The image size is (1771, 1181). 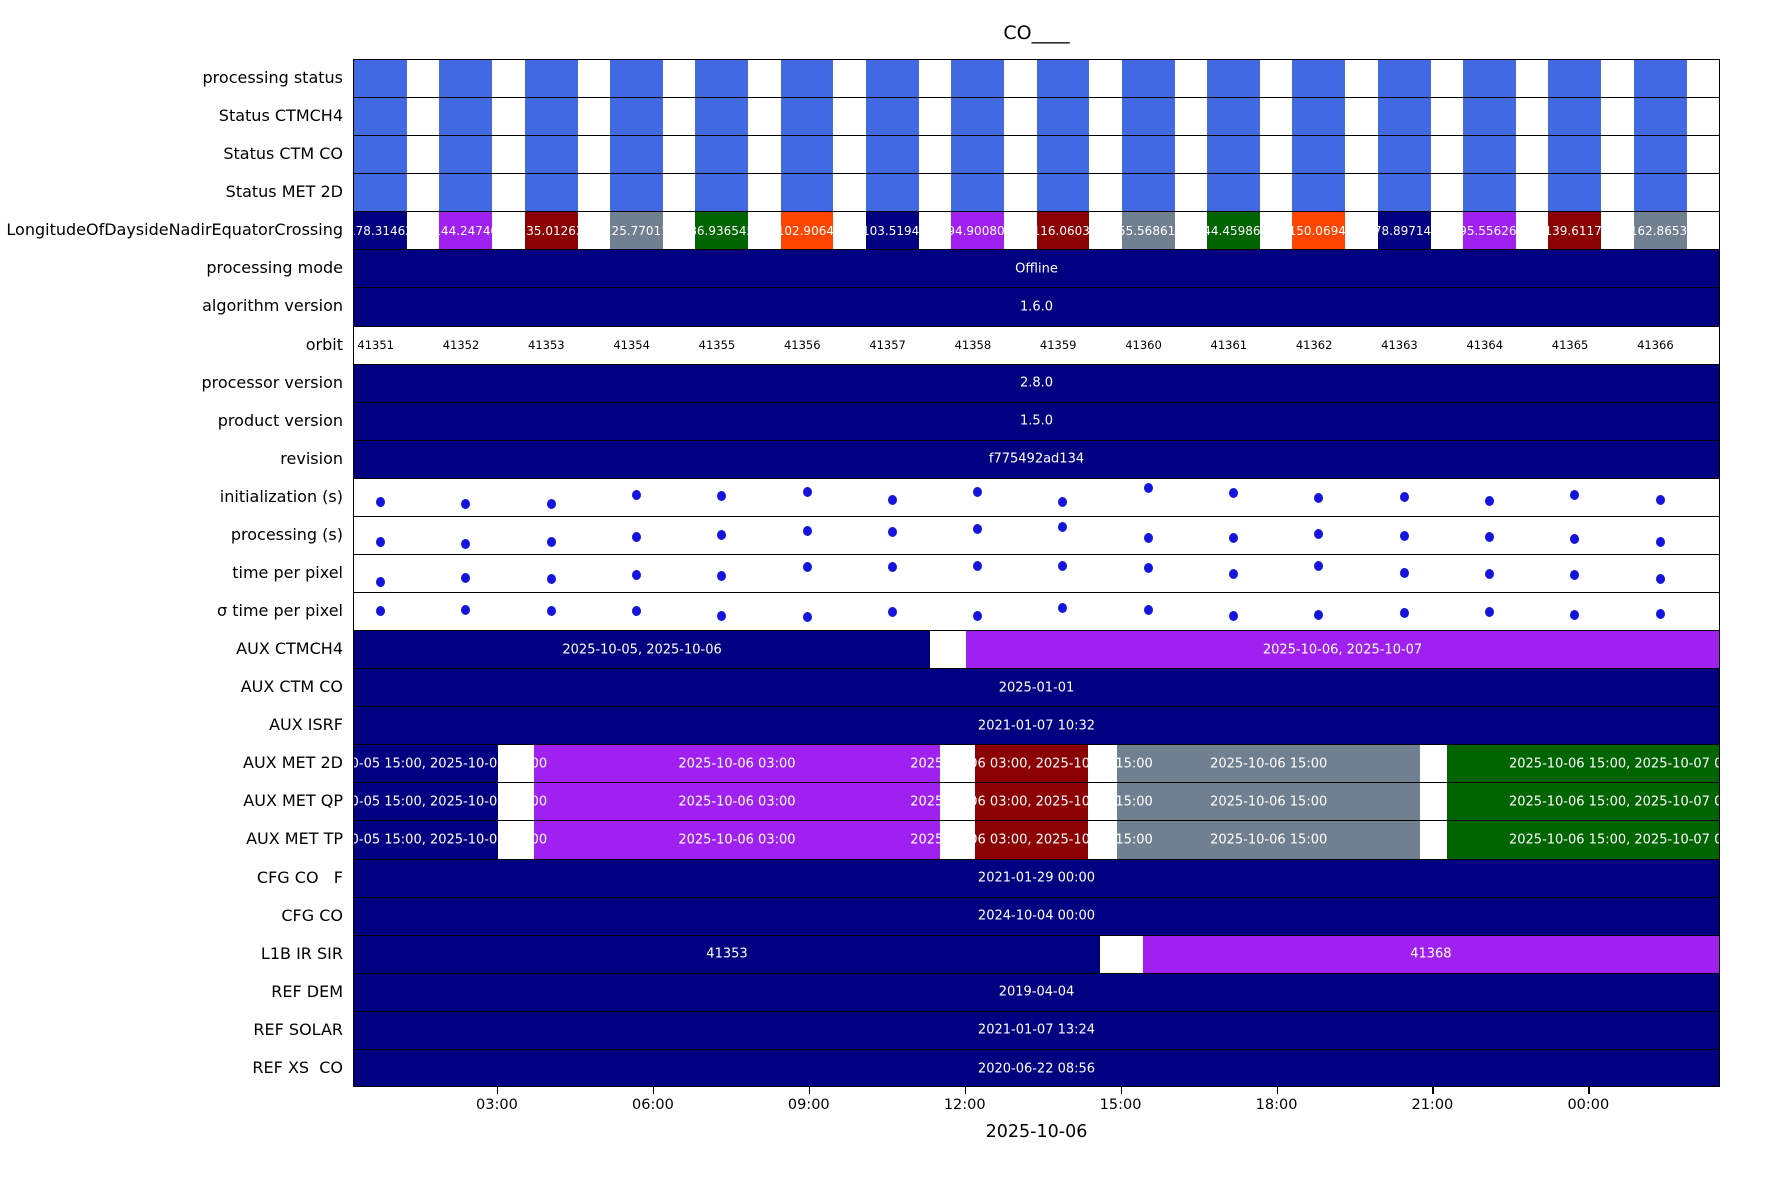 I want to click on row-ref-dem: 2019-04-04, so click(x=1036, y=992).